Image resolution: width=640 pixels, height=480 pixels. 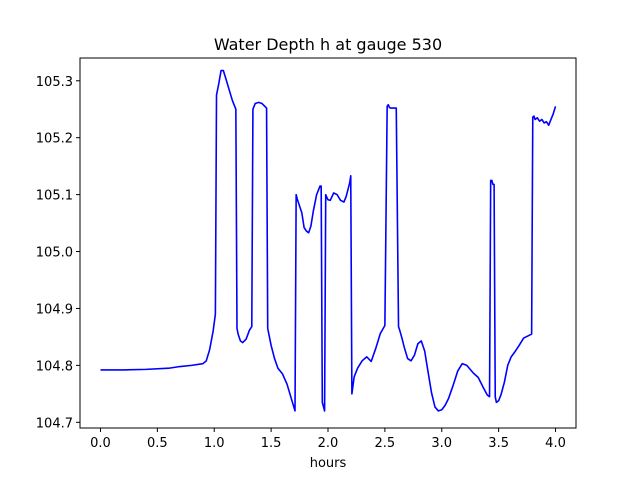 What do you see at coordinates (54, 423) in the screenshot?
I see `y-tick-label: 104.7` at bounding box center [54, 423].